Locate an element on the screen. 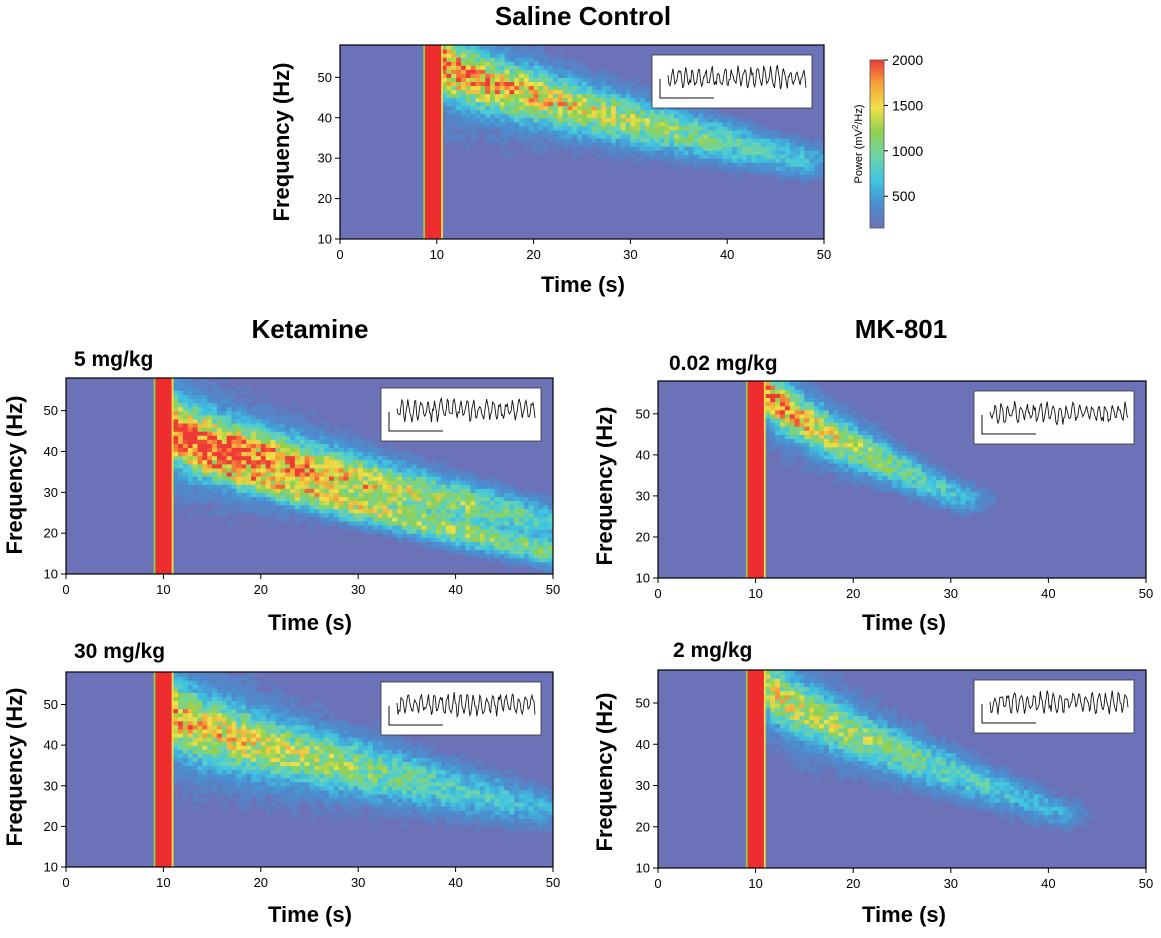 The image size is (1161, 938). panel-mk801-2-ylabel: Frequency (Hz) is located at coordinates (604, 772).